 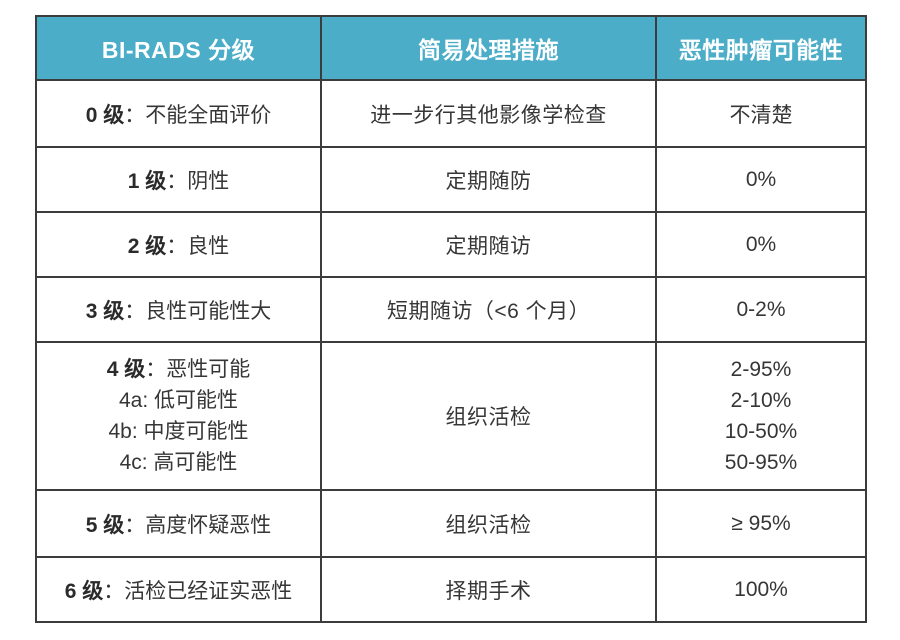 I want to click on table-row-grade-6: 6 级：活检已经证实恶性 择期手术 100%, so click(x=451, y=589).